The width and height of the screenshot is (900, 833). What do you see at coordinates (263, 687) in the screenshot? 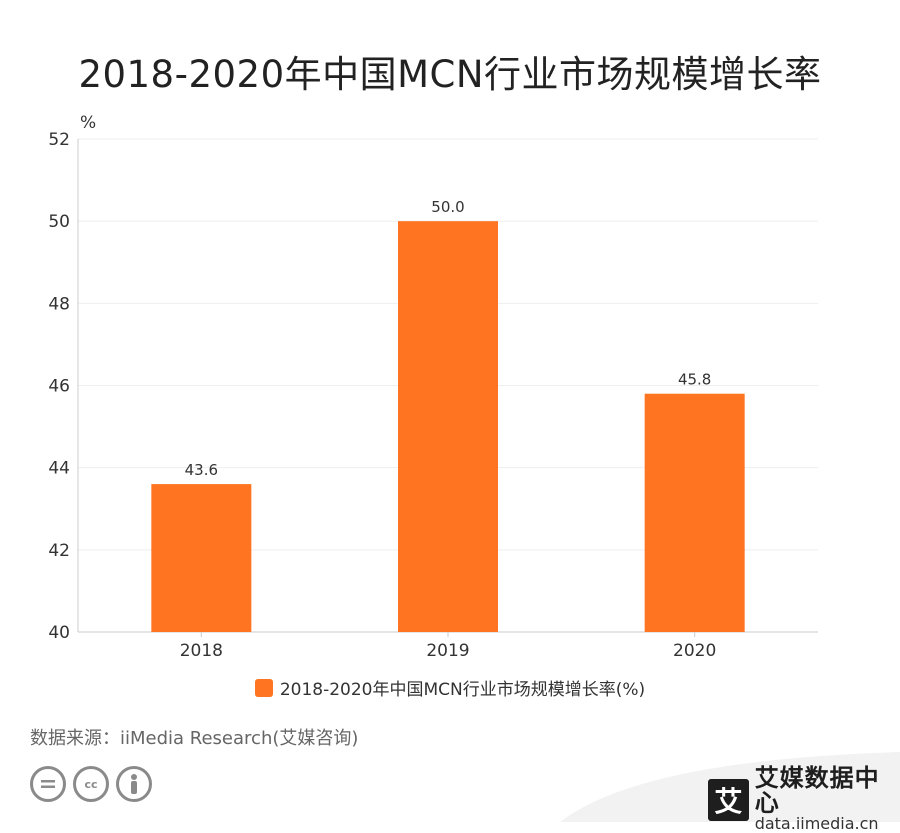
I see `legend-swatch` at bounding box center [263, 687].